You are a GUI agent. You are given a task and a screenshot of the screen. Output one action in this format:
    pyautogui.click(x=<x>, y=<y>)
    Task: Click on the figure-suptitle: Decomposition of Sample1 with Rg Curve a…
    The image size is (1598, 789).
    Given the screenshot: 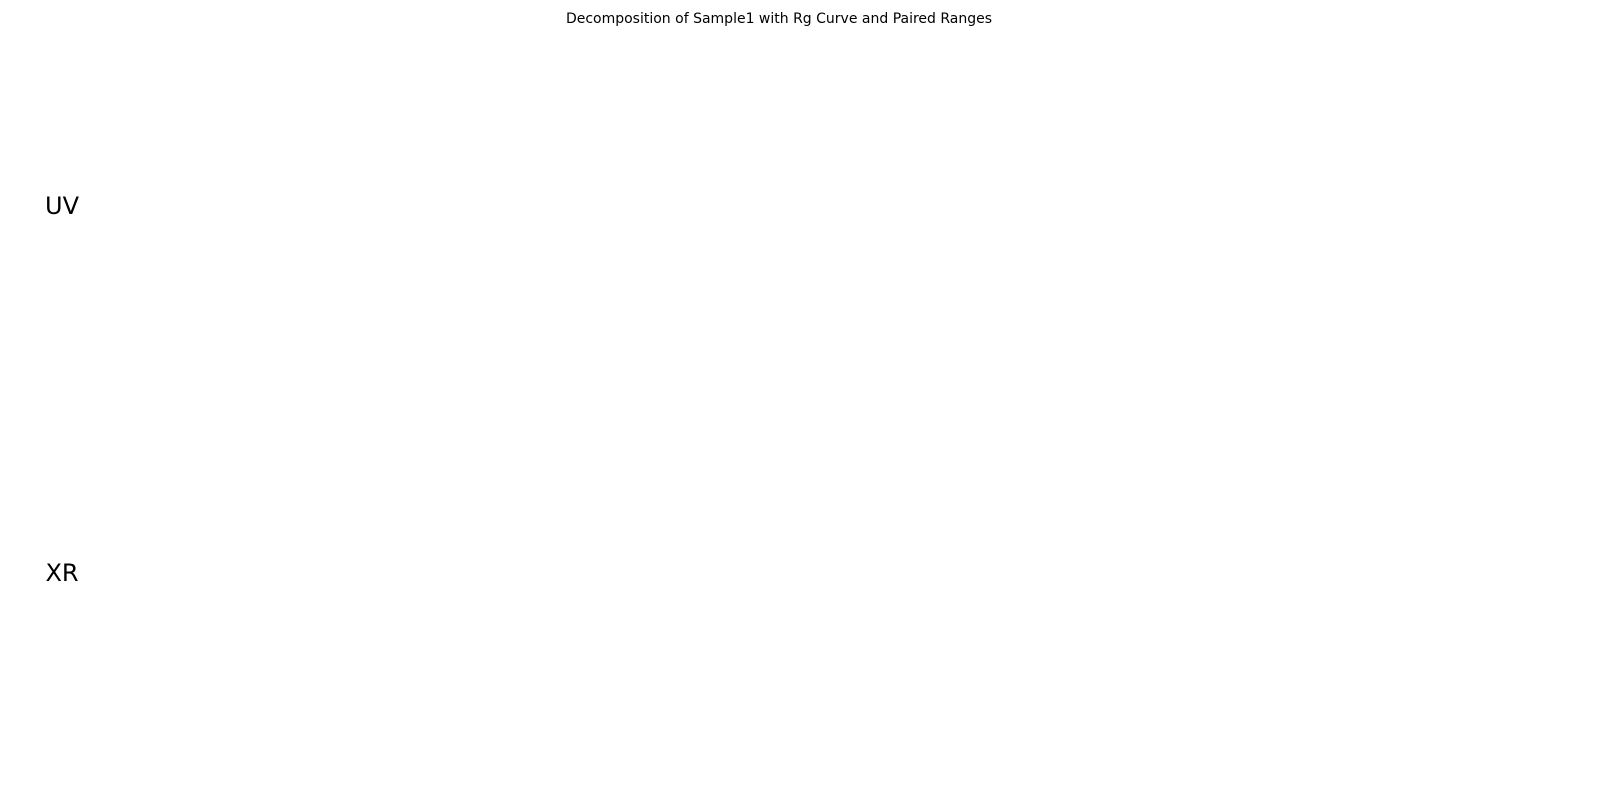 What is the action you would take?
    pyautogui.click(x=779, y=19)
    